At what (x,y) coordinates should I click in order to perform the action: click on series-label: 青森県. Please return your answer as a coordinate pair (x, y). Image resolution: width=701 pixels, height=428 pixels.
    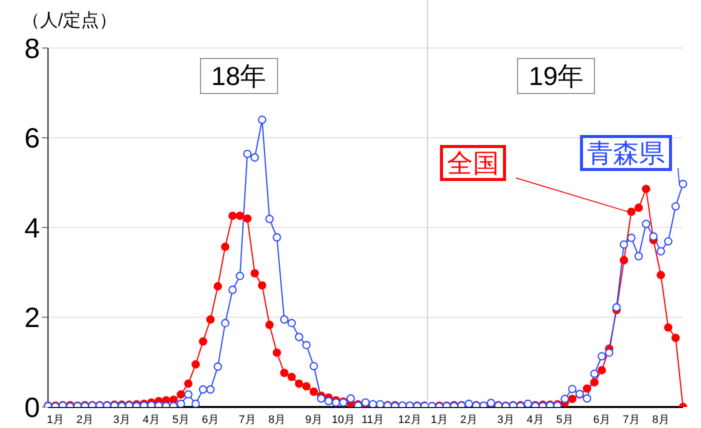
    Looking at the image, I should click on (626, 153).